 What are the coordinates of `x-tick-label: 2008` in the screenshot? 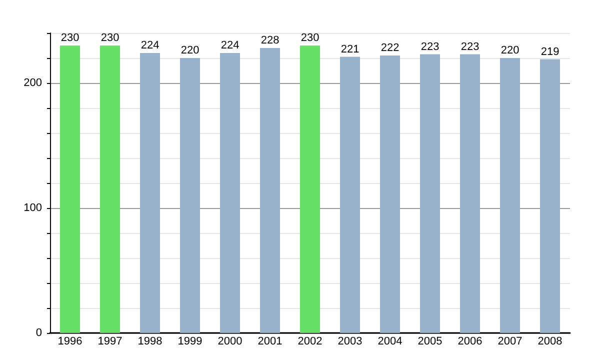 It's located at (550, 342).